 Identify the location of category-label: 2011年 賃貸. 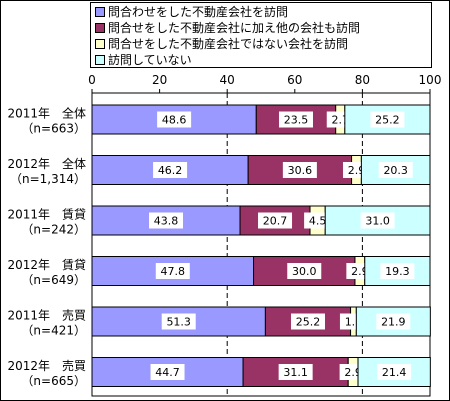
(46, 214).